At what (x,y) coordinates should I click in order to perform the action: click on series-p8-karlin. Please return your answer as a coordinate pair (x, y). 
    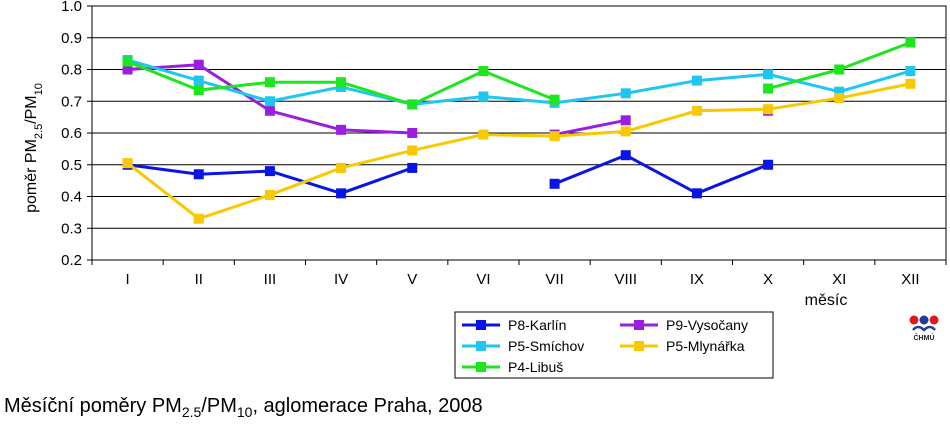
    Looking at the image, I should click on (448, 174).